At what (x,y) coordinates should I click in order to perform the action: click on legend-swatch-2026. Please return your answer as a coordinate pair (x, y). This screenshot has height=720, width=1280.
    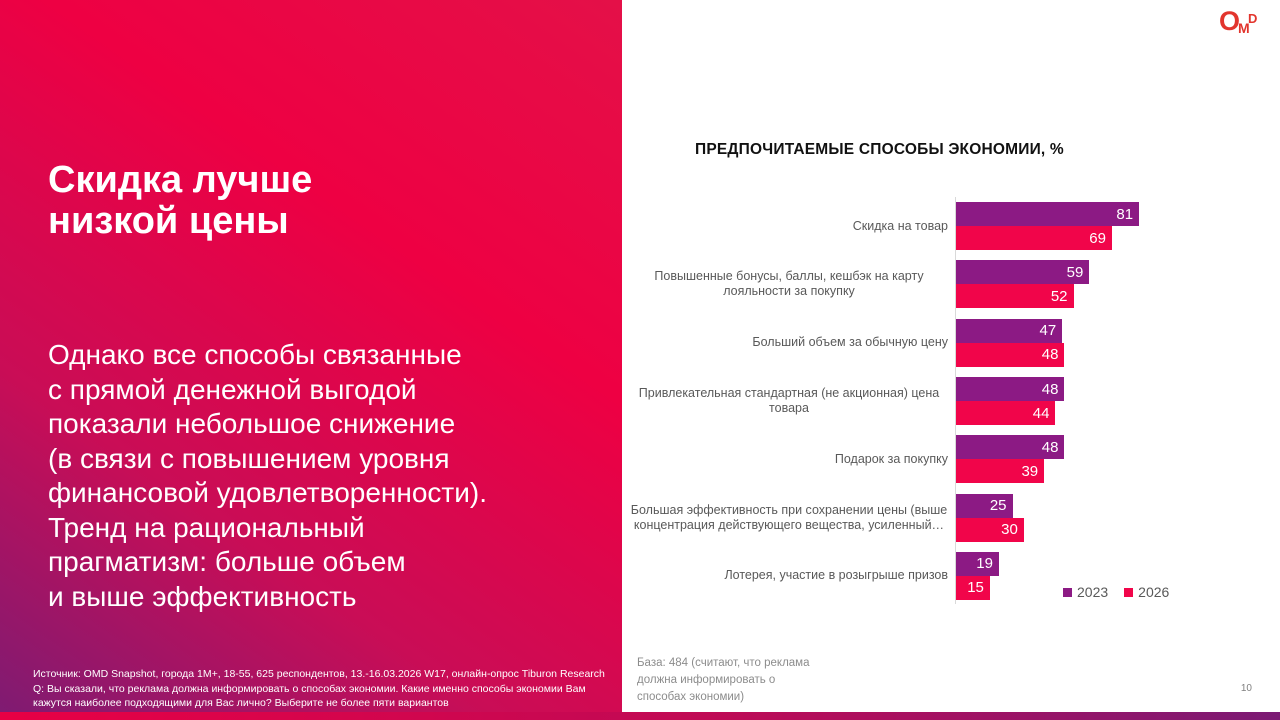
    Looking at the image, I should click on (1129, 592).